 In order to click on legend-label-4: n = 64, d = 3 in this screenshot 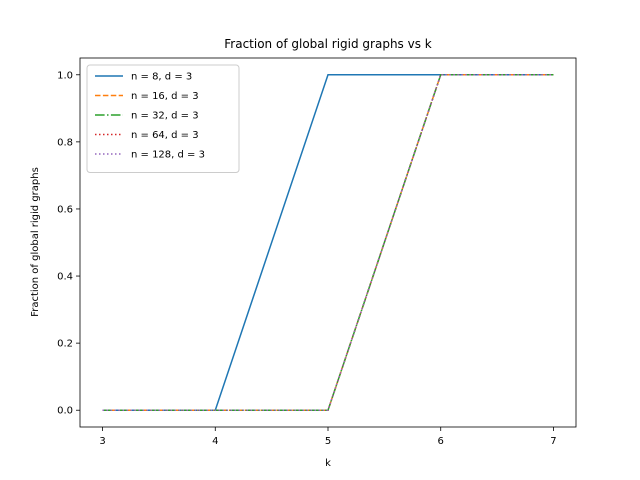, I will do `click(165, 135)`.